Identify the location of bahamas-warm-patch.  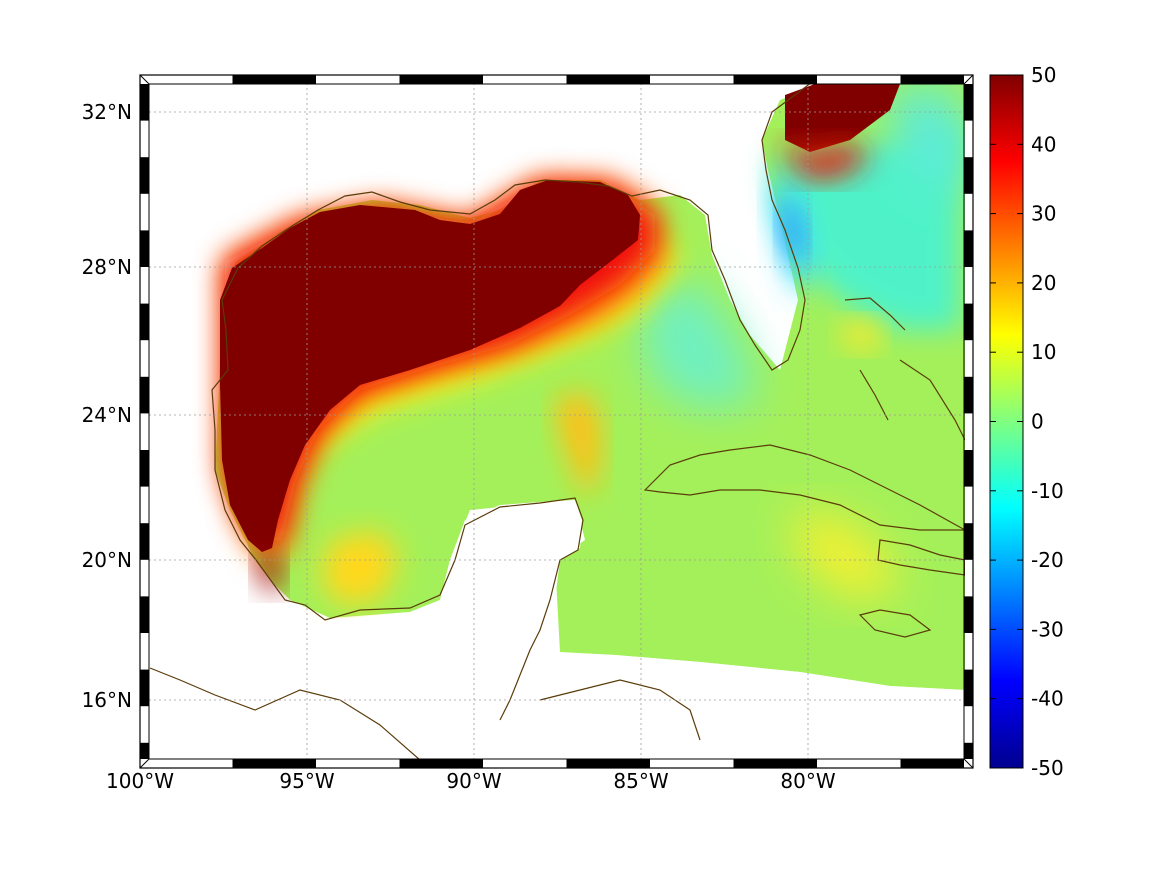
(860, 335).